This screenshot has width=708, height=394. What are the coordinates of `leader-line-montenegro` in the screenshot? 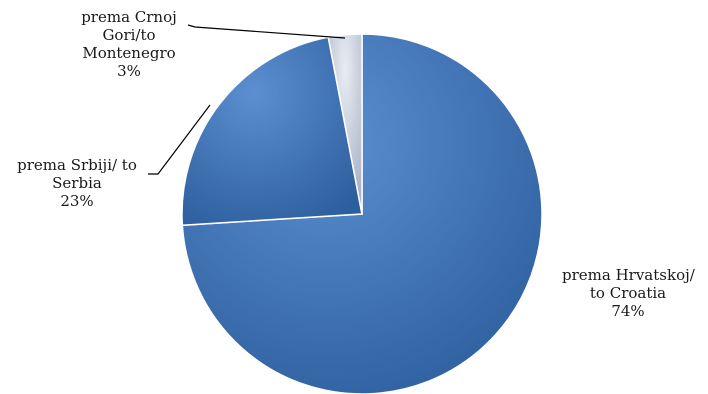 It's located at (266, 31).